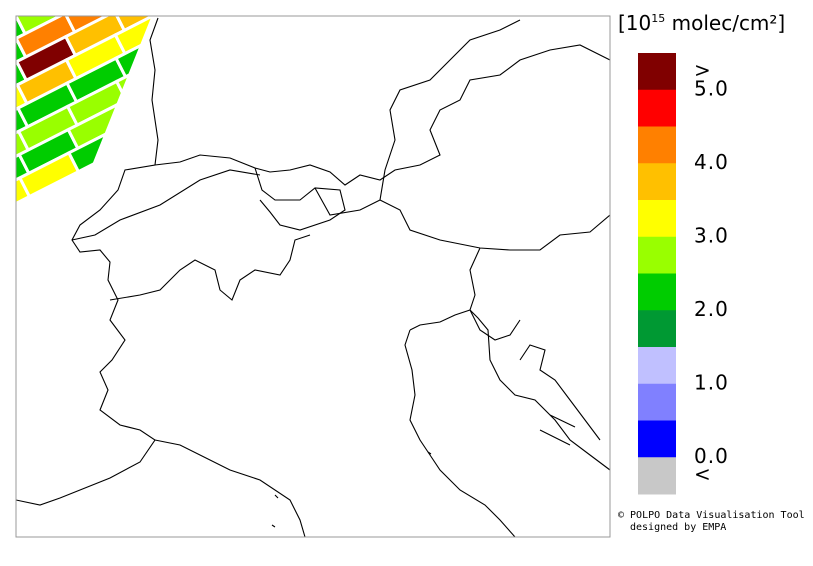 This screenshot has width=813, height=566. Describe the element at coordinates (658, 18) in the screenshot. I see `title-exponent: 15` at that location.